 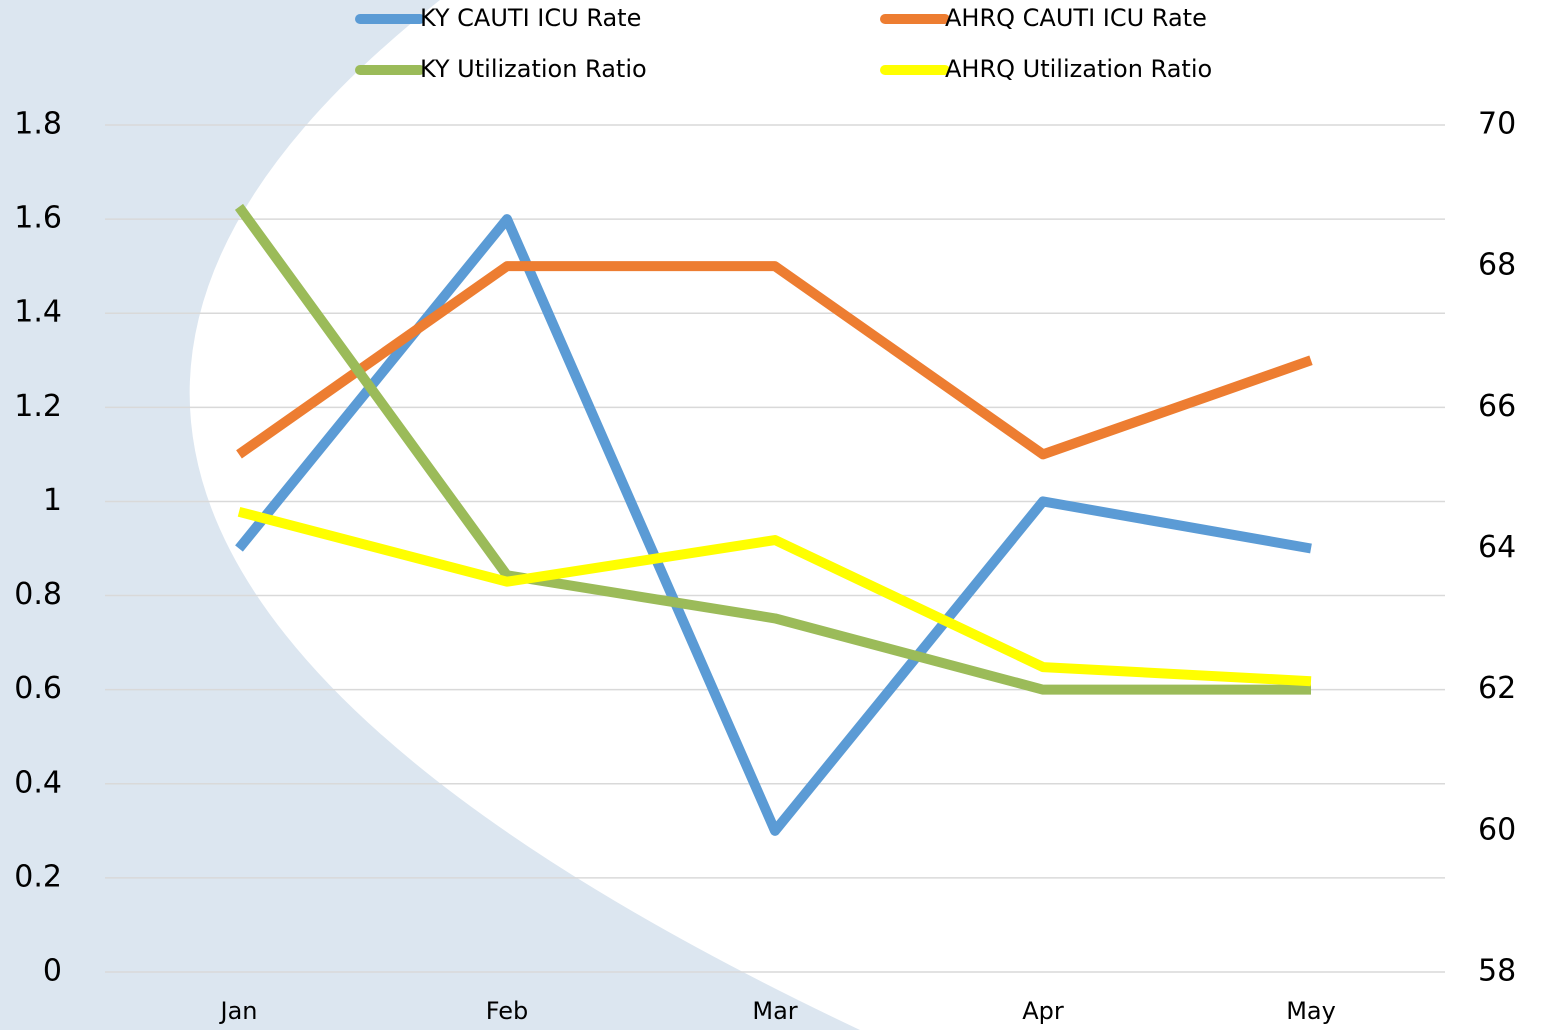 What do you see at coordinates (1497, 406) in the screenshot?
I see `y2-tick-label: 66` at bounding box center [1497, 406].